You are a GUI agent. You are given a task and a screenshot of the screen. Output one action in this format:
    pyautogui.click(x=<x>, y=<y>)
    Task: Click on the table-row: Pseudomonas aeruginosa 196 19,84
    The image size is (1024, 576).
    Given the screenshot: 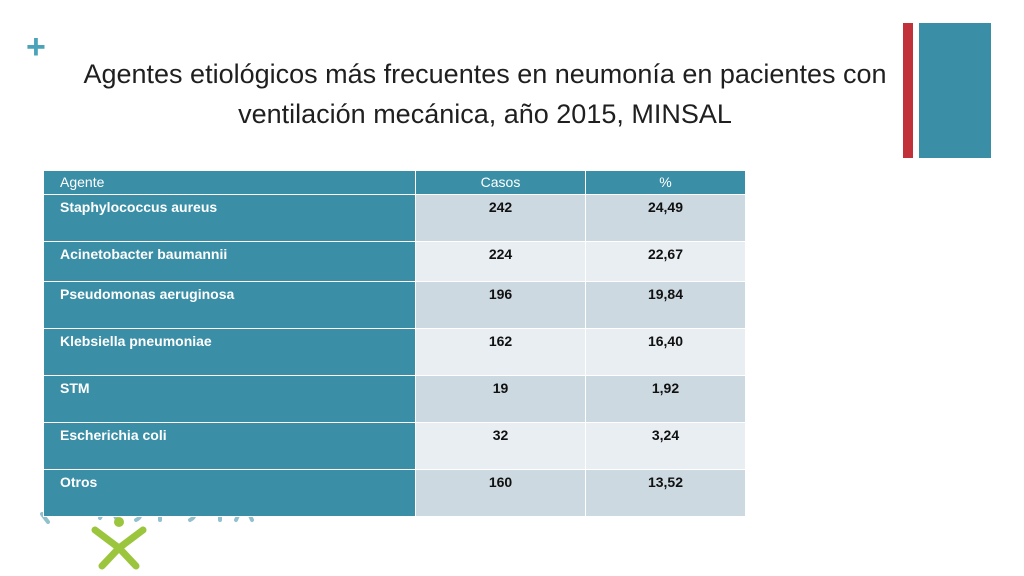 What is the action you would take?
    pyautogui.click(x=394, y=305)
    